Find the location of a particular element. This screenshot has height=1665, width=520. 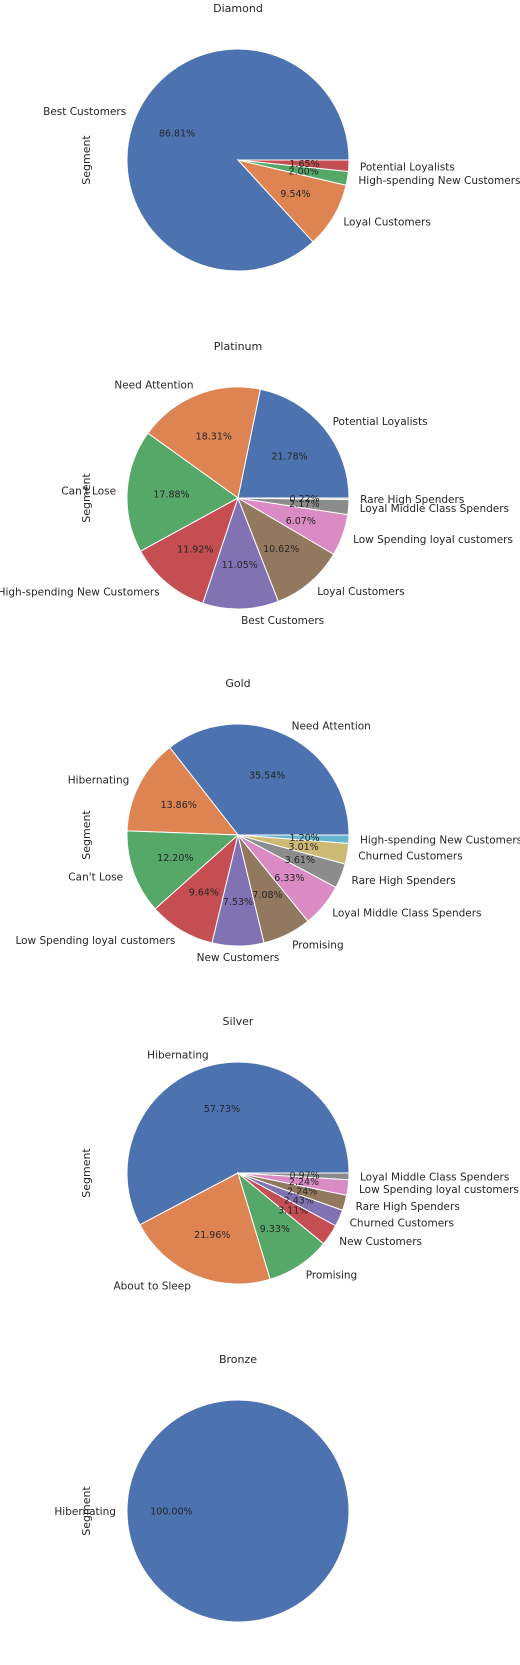

pct-label: 3.01% is located at coordinates (304, 847).